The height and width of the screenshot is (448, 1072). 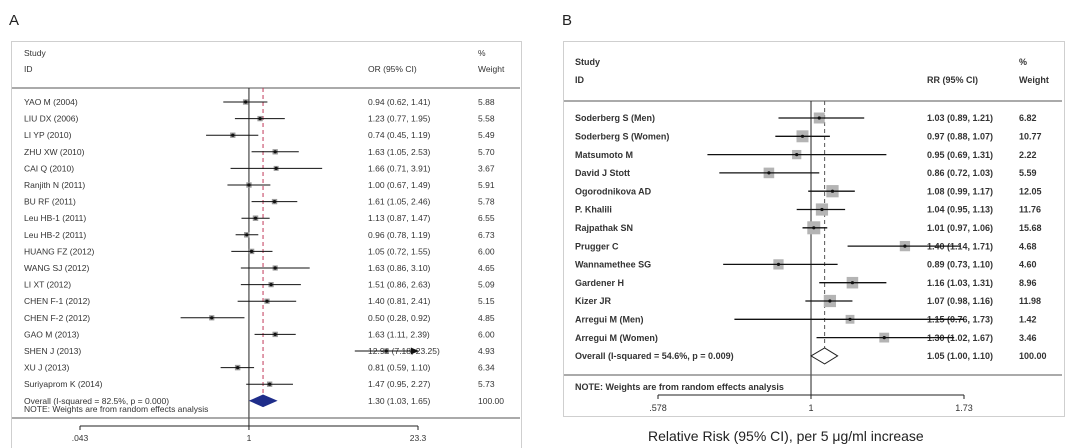 What do you see at coordinates (399, 152) in the screenshot?
I see `study-ci-text: 1.63 (1.05, 2.53)` at bounding box center [399, 152].